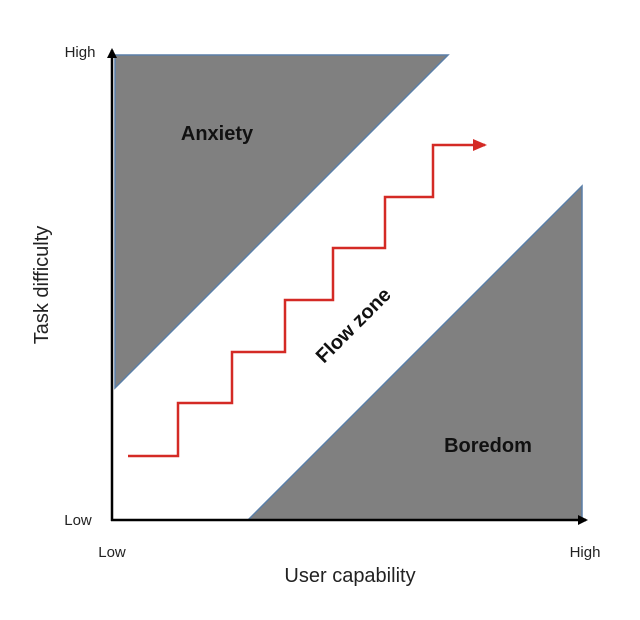  What do you see at coordinates (42, 285) in the screenshot?
I see `y-axis-title: Task difficulty` at bounding box center [42, 285].